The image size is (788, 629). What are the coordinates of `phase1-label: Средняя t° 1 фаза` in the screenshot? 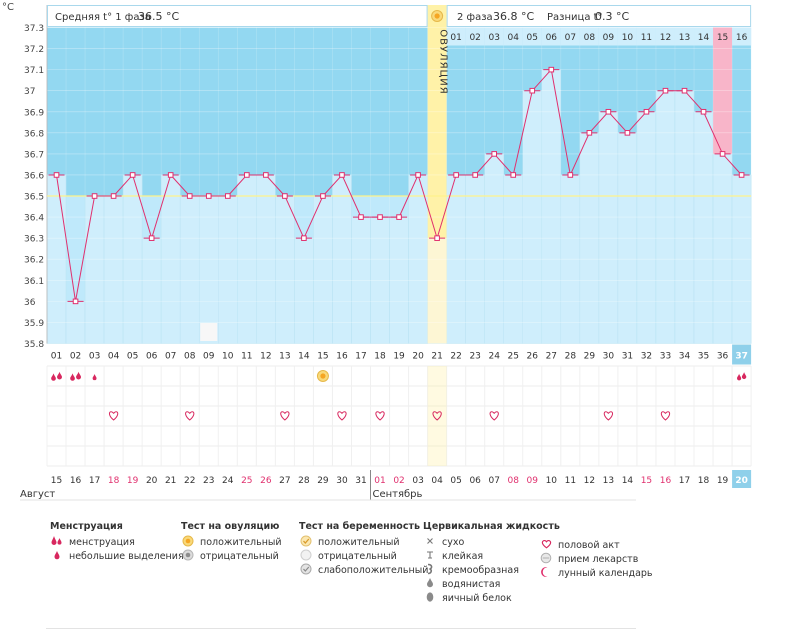 It's located at (103, 17).